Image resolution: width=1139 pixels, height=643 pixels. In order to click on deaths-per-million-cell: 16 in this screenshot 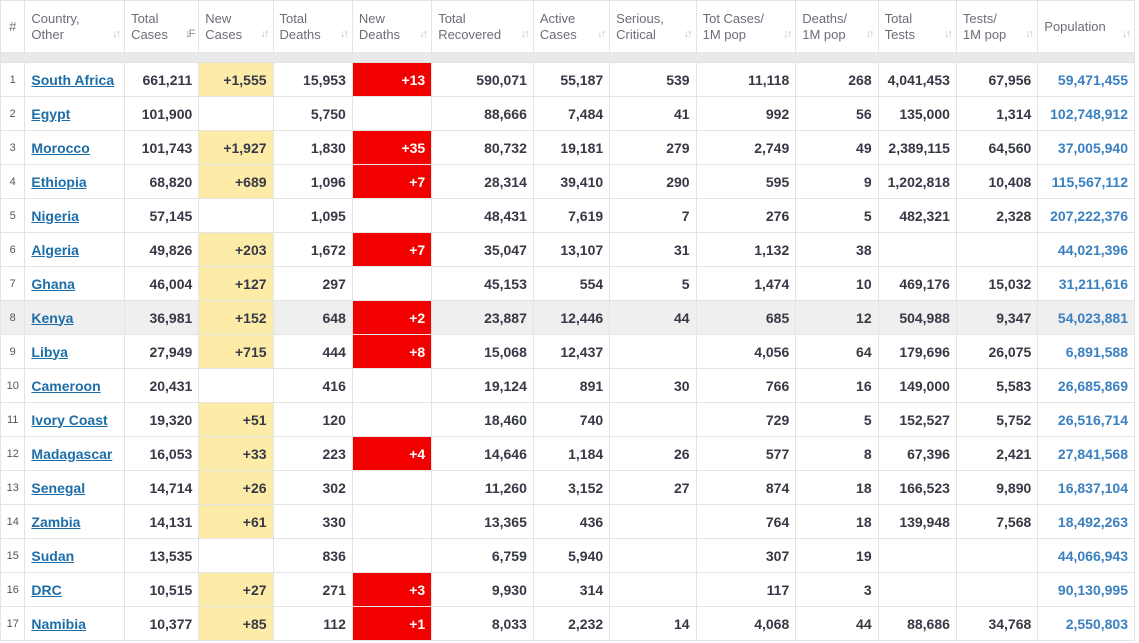, I will do `click(837, 385)`.